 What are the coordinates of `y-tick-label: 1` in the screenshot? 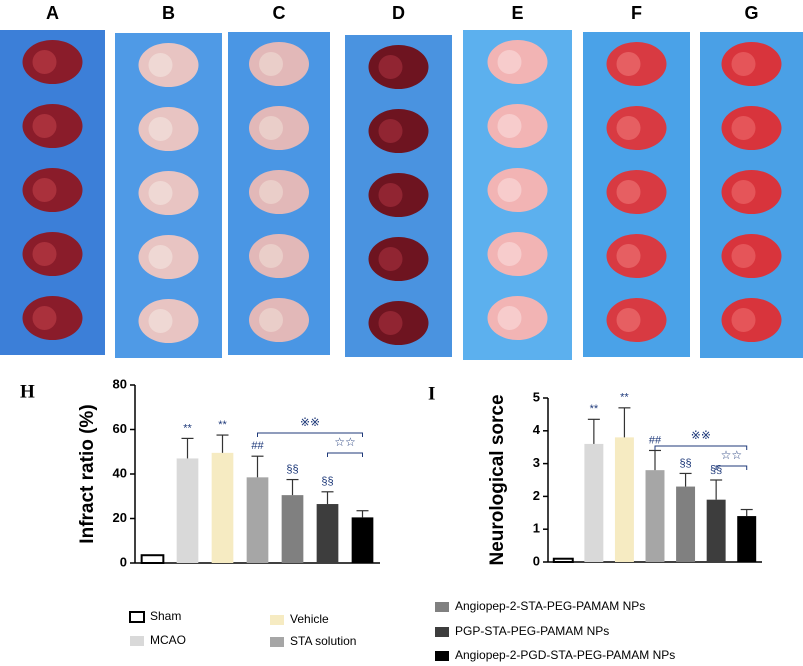 It's located at (536, 528).